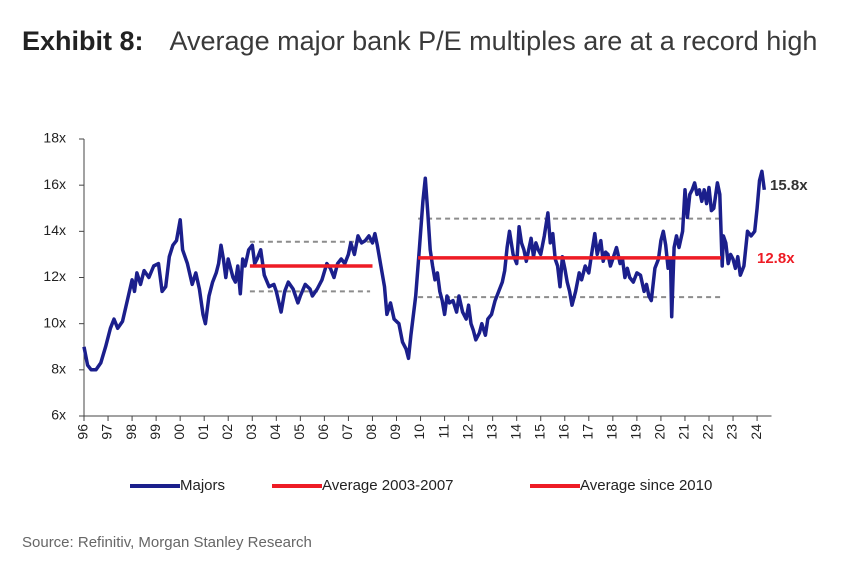 Image resolution: width=842 pixels, height=586 pixels. What do you see at coordinates (54, 276) in the screenshot?
I see `y-tick-label: 12x` at bounding box center [54, 276].